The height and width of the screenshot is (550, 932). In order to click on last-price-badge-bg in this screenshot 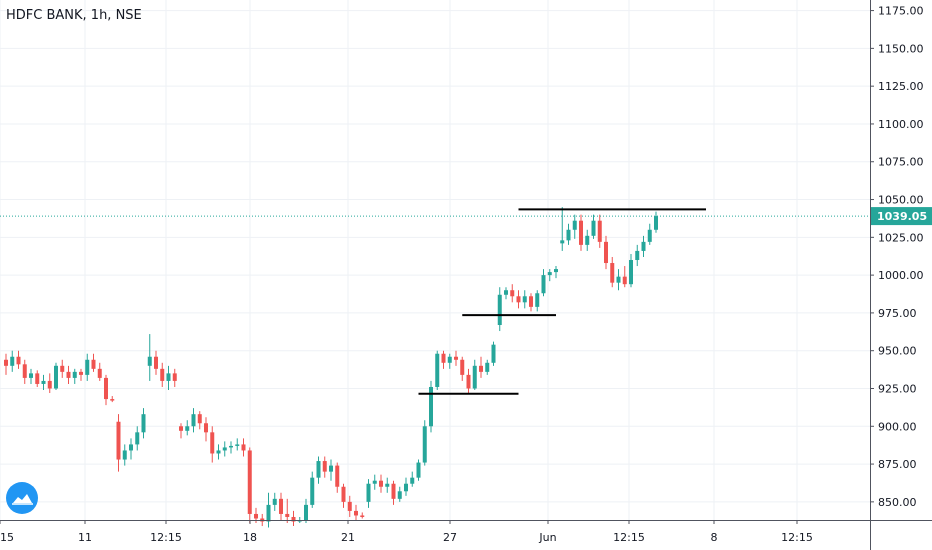, I will do `click(901, 216)`.